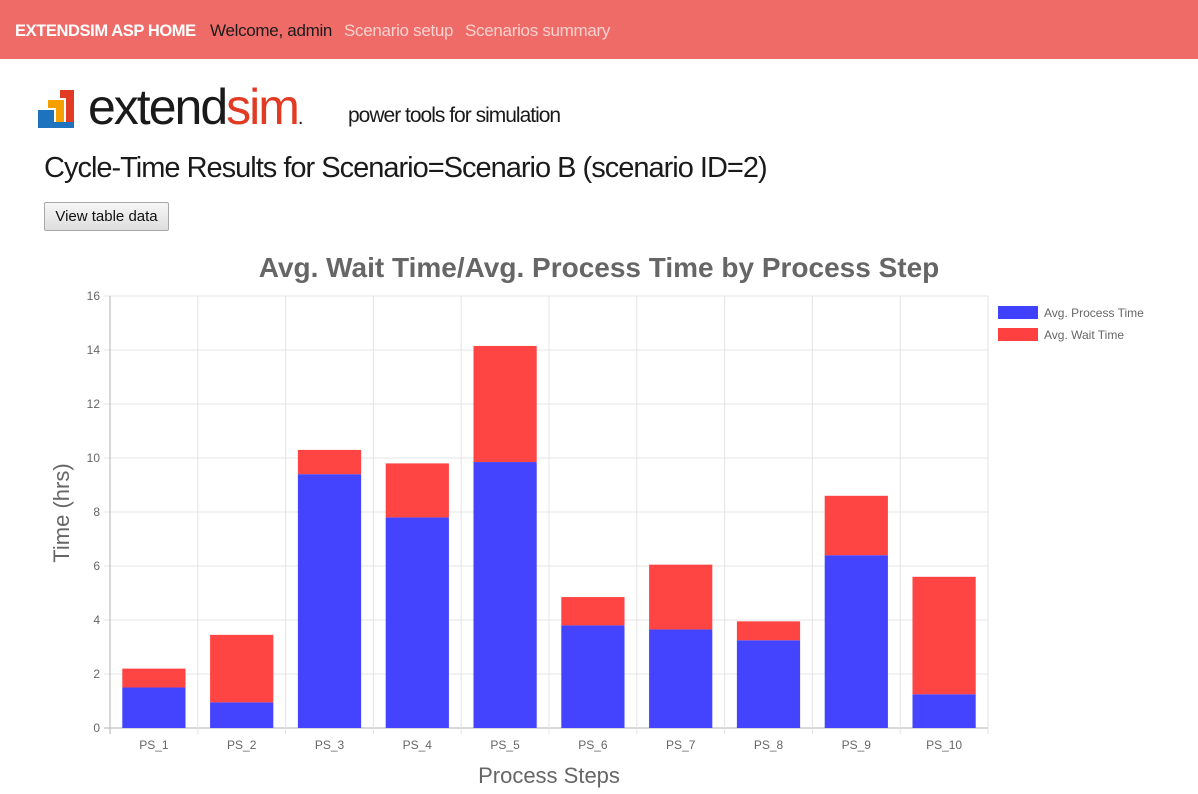 The width and height of the screenshot is (1198, 794). What do you see at coordinates (1094, 313) in the screenshot?
I see `legend-label: Avg. Process Time` at bounding box center [1094, 313].